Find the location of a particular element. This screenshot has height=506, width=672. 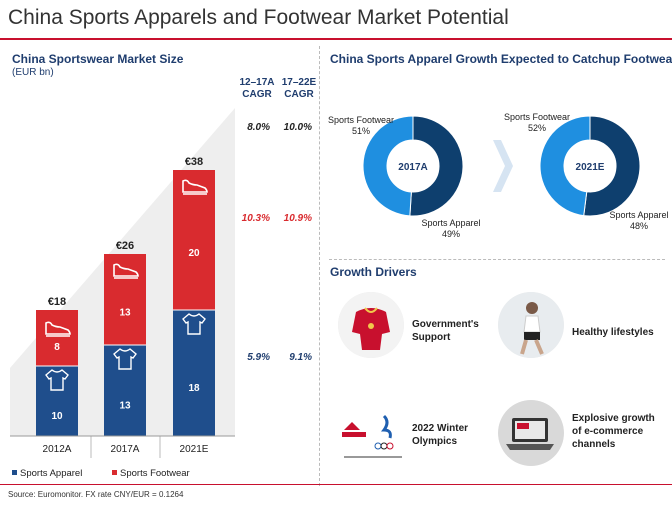

cagr-header-17-22: 17–22E CAGR is located at coordinates (299, 88).